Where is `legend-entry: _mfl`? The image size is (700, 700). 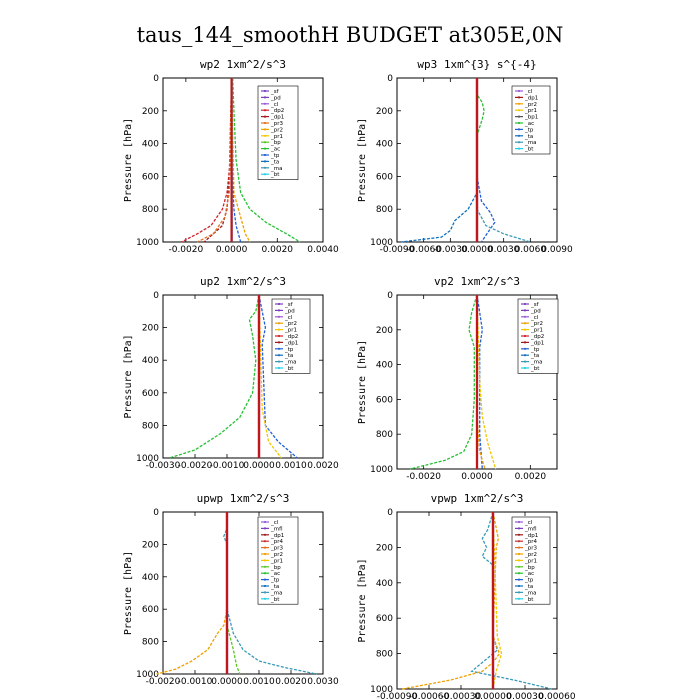 legend-entry: _mfl is located at coordinates (276, 529).